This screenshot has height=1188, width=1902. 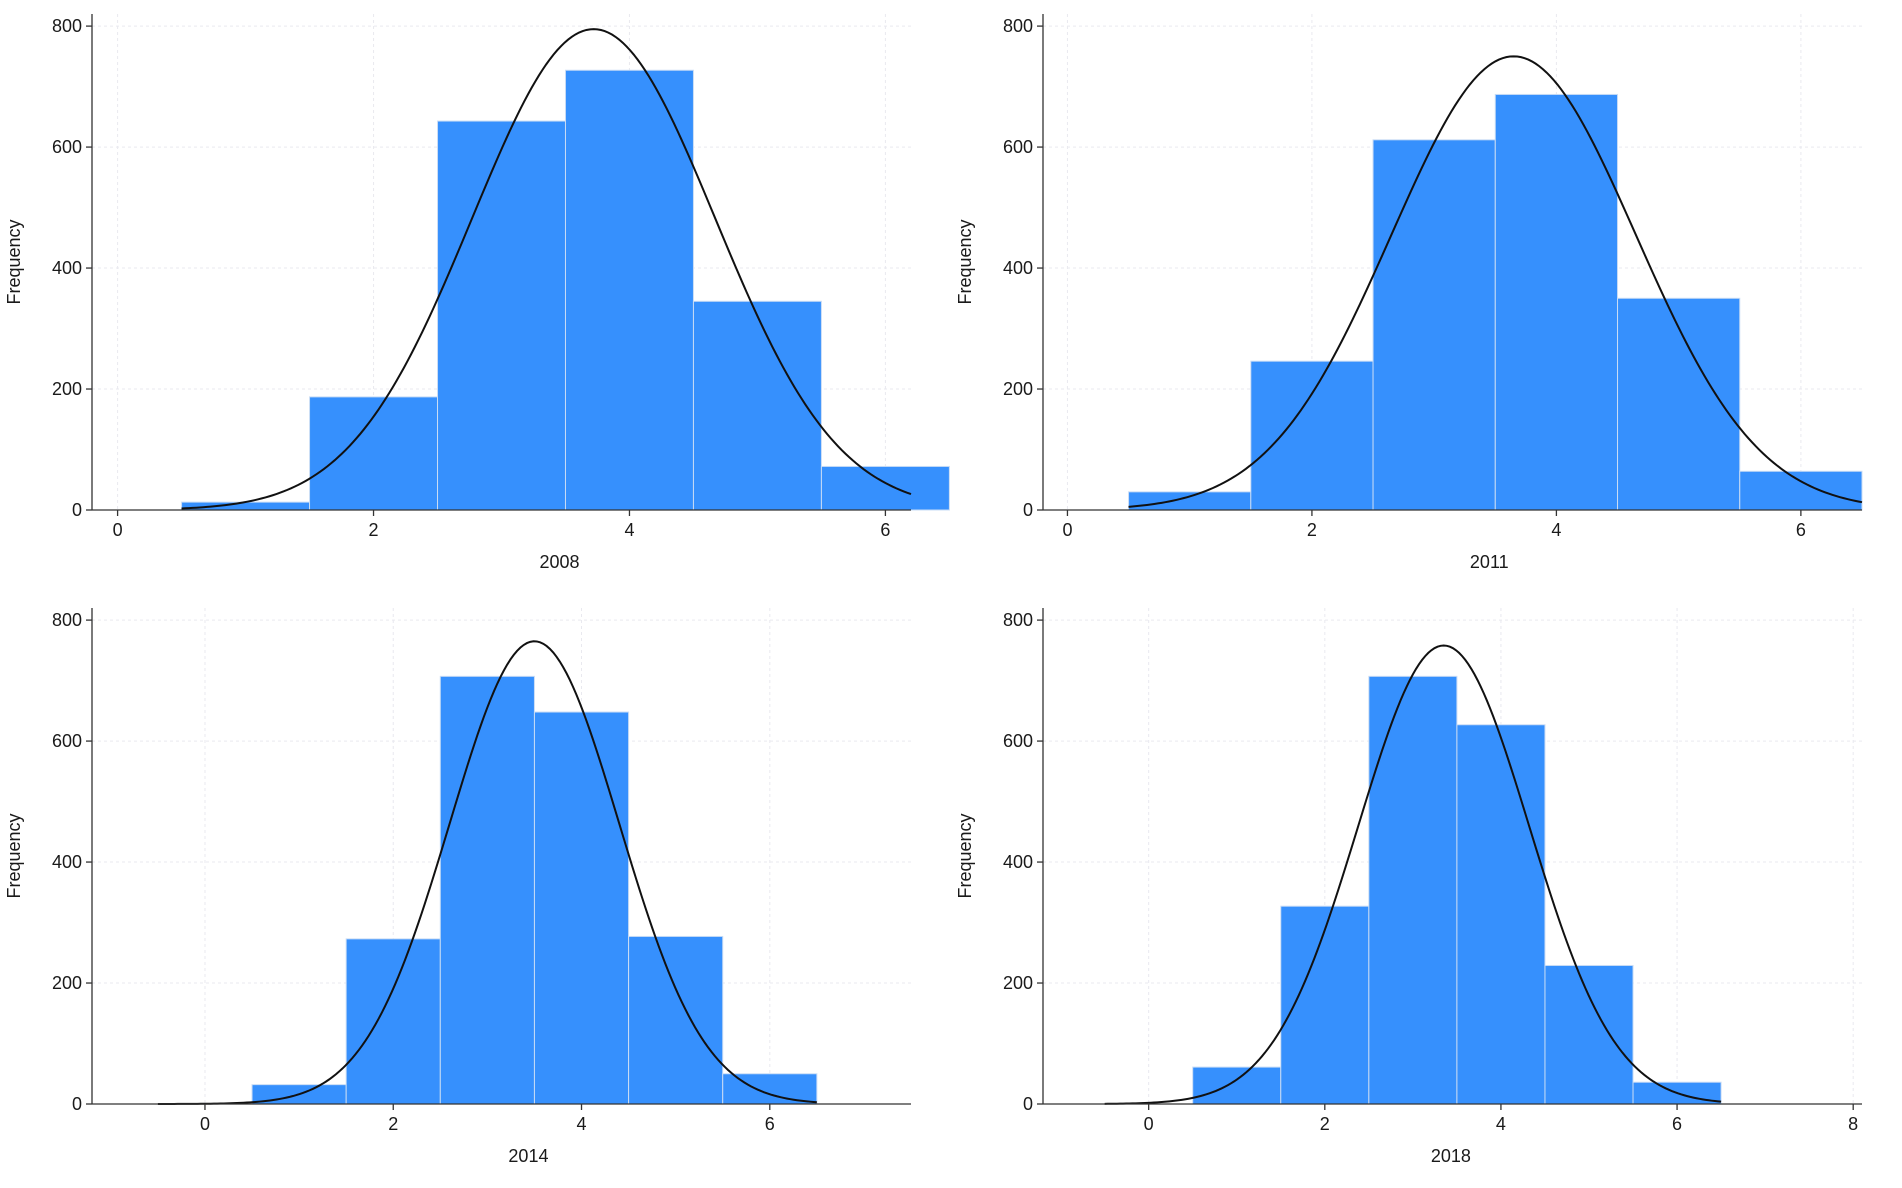 I want to click on x-axis-title: 2014, so click(x=528, y=1156).